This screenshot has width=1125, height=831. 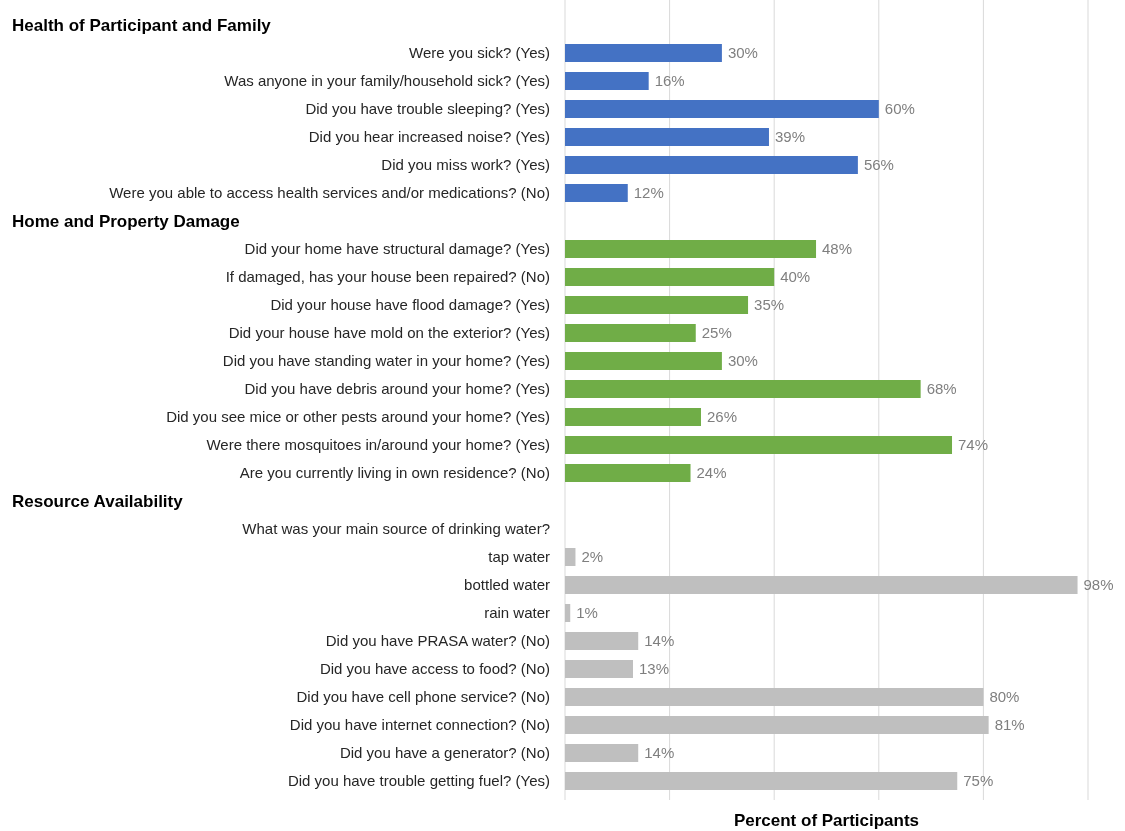 I want to click on y-tick-label: Did you have standing water in your home? (Yes), so click(x=386, y=361).